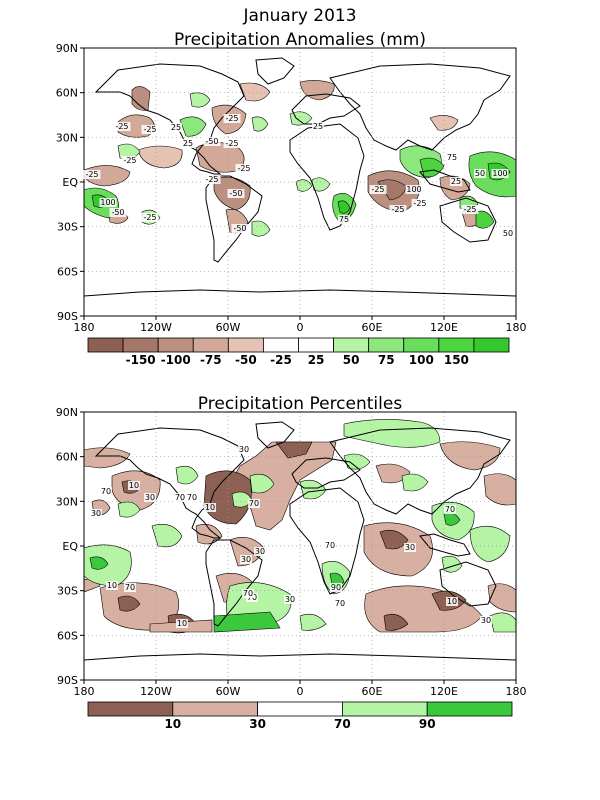 The height and width of the screenshot is (800, 600). Describe the element at coordinates (84, 691) in the screenshot. I see `x-tick-label: 180` at that location.